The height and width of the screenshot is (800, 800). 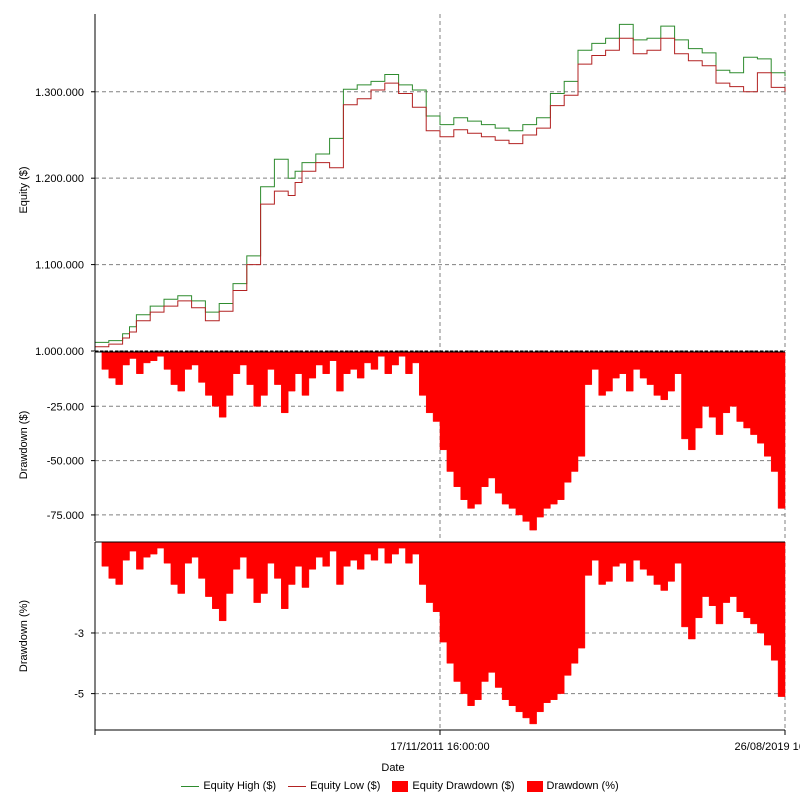 What do you see at coordinates (59, 266) in the screenshot?
I see `equity-ytick-label-1: 1.100.000` at bounding box center [59, 266].